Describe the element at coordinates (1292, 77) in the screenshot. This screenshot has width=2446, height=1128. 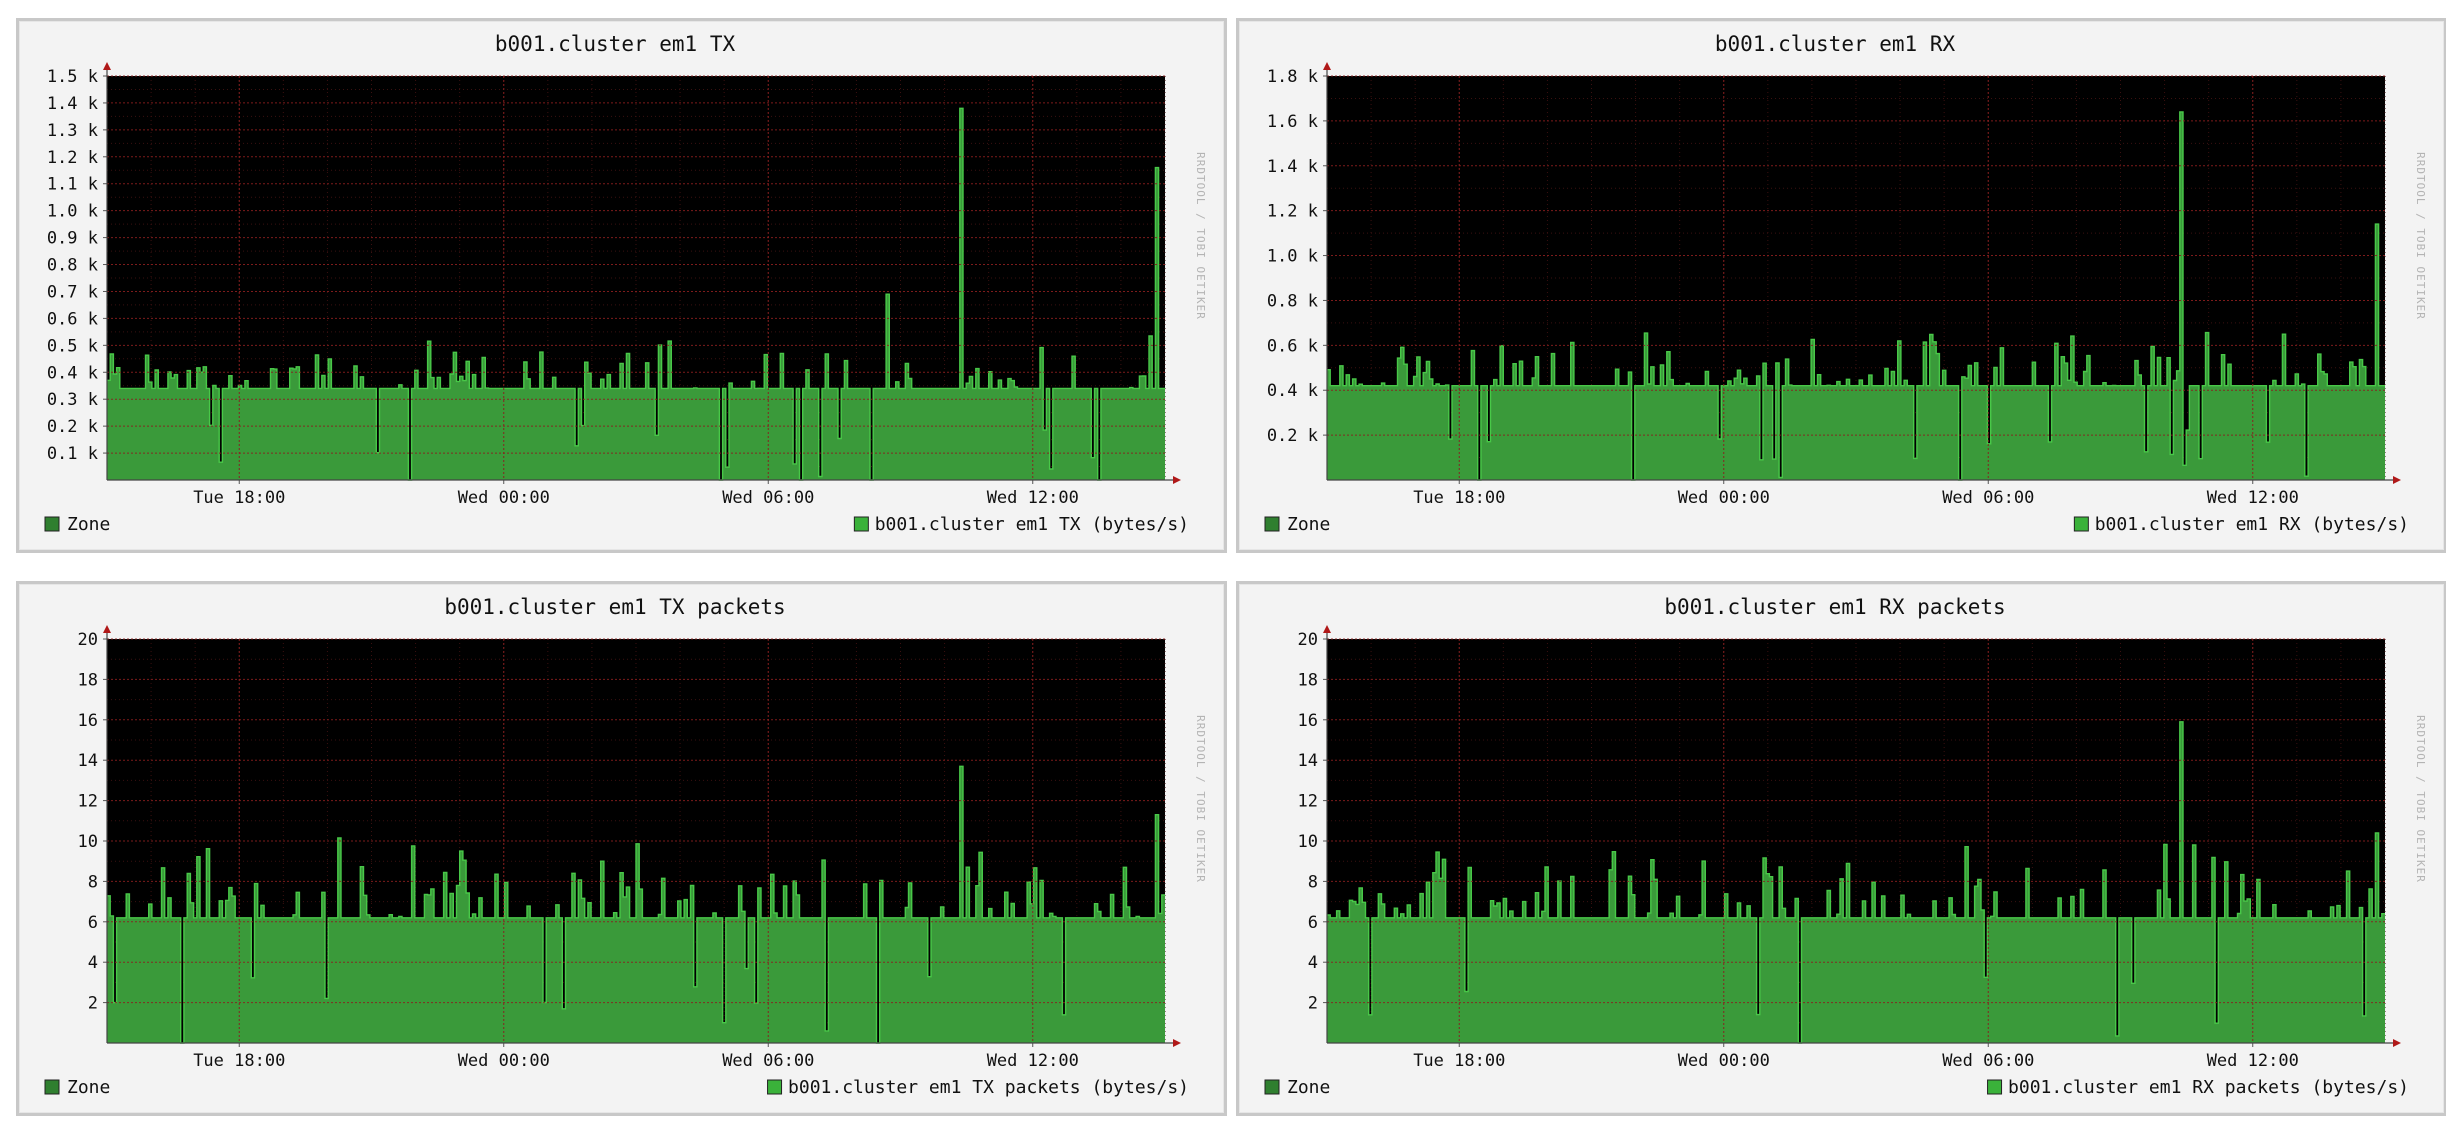
I see `y-tick-label: 1.8 k` at that location.